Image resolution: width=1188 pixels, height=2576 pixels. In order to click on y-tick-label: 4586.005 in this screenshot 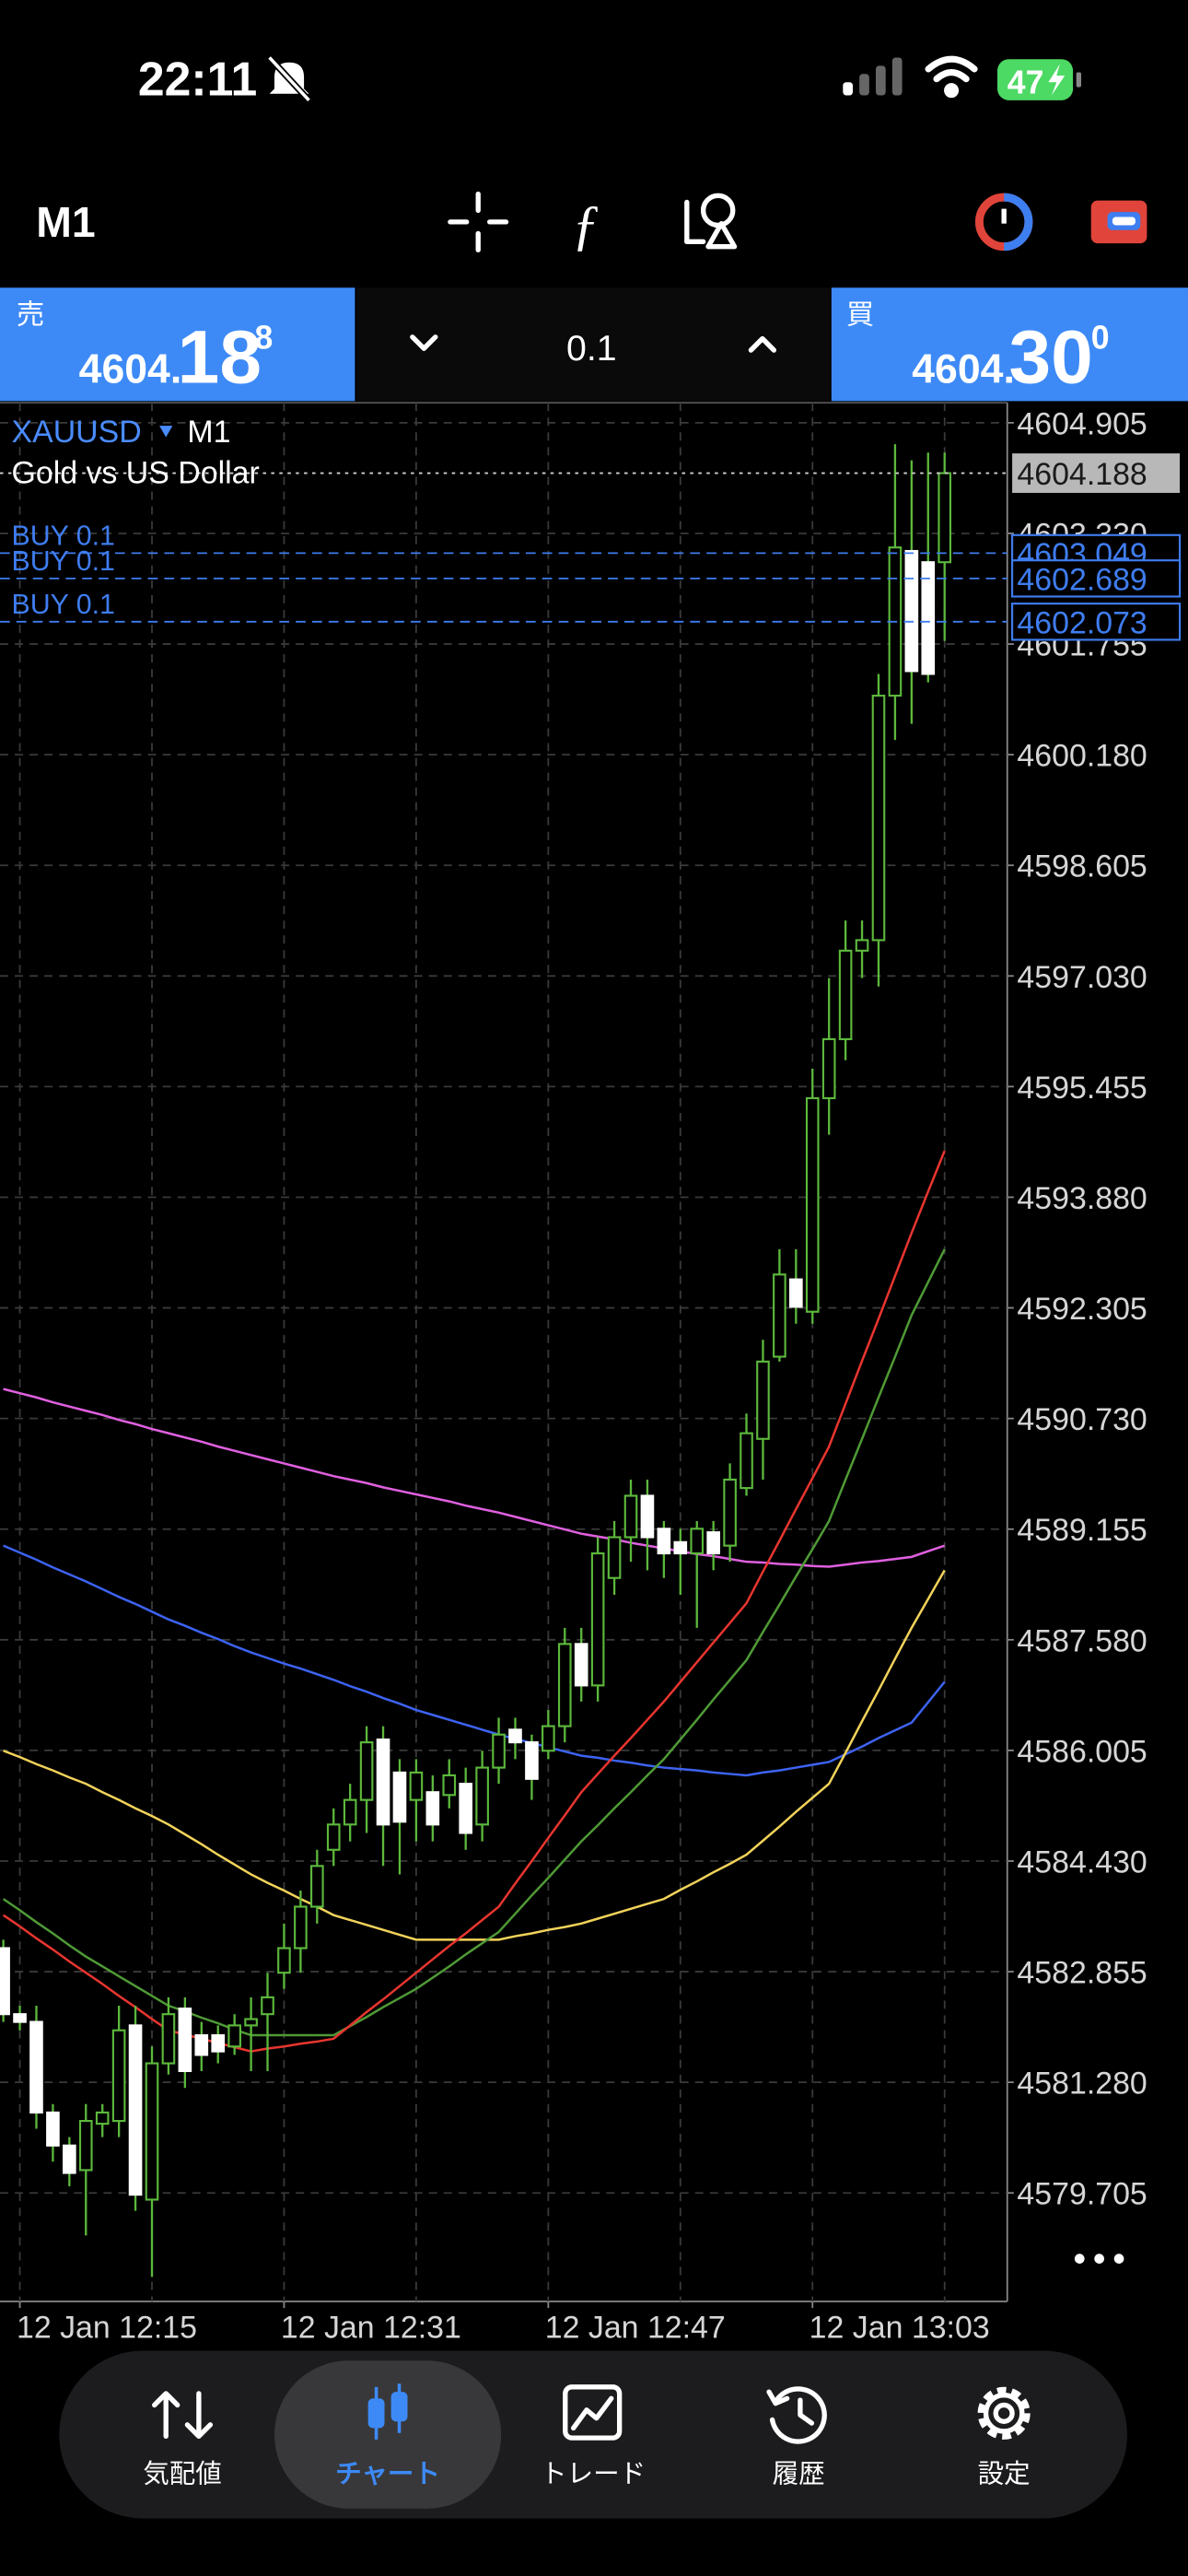, I will do `click(1082, 1751)`.